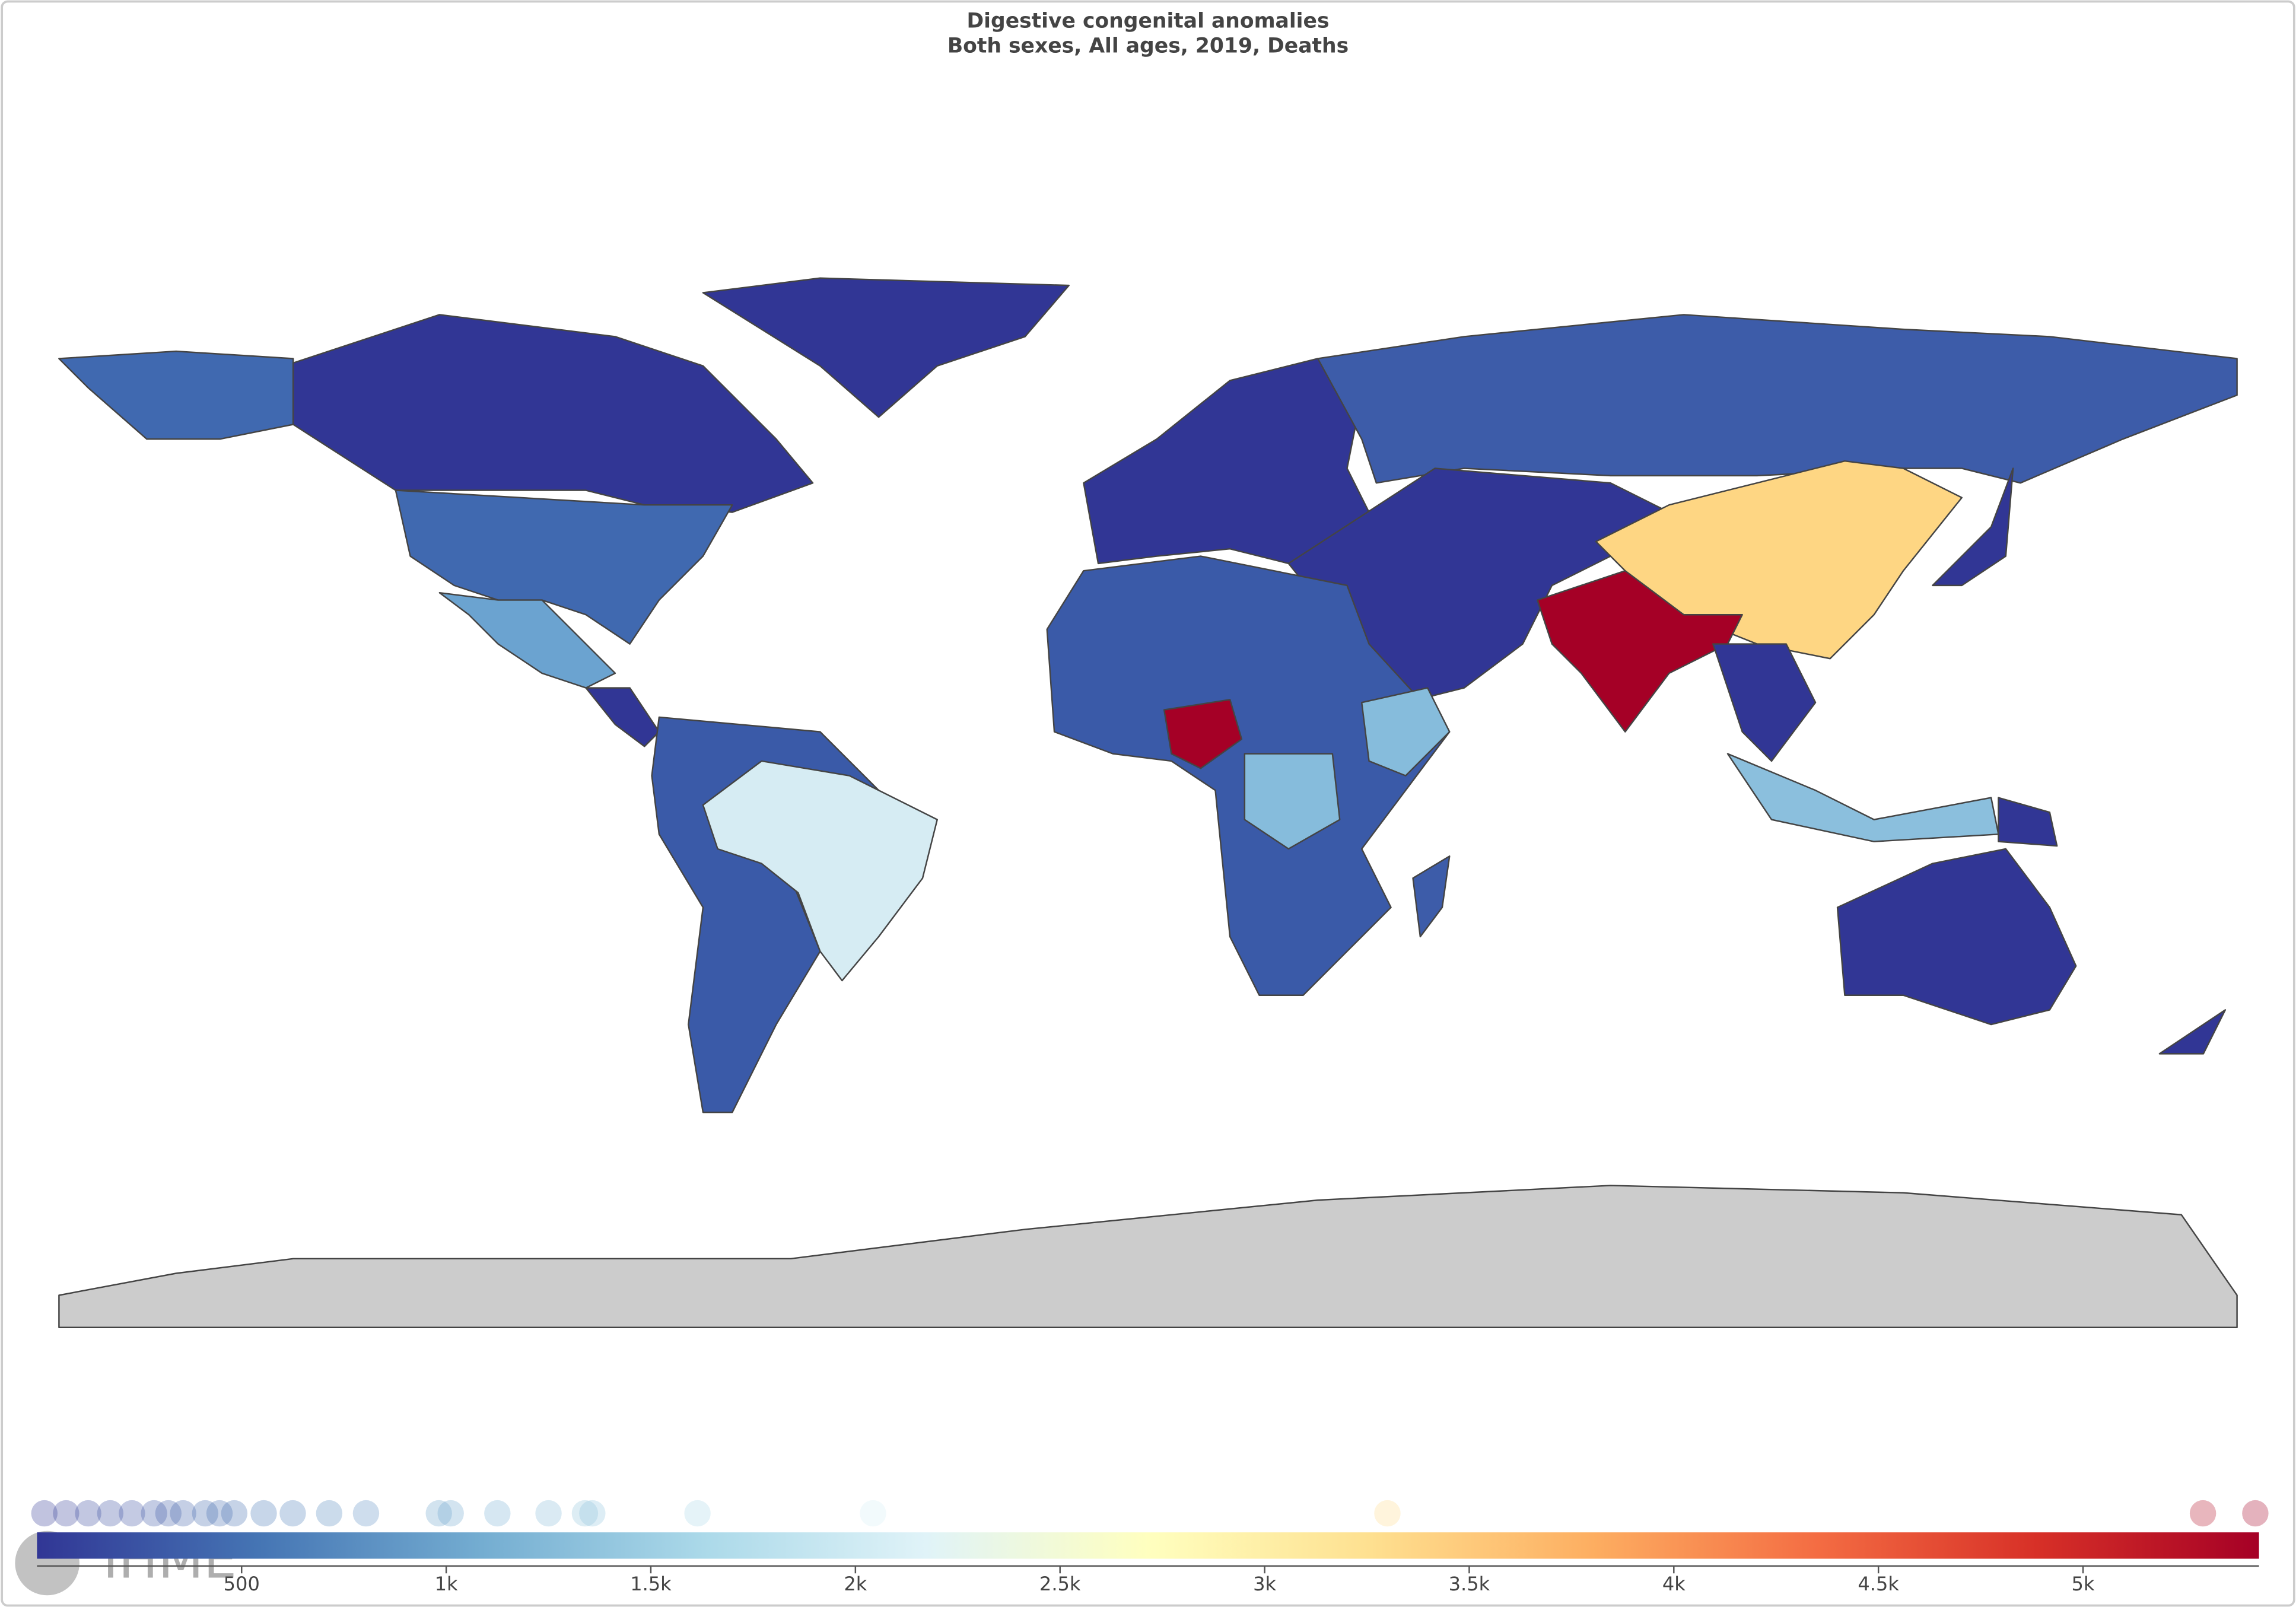 This screenshot has height=1607, width=2296. I want to click on tick-label: 2k, so click(855, 1584).